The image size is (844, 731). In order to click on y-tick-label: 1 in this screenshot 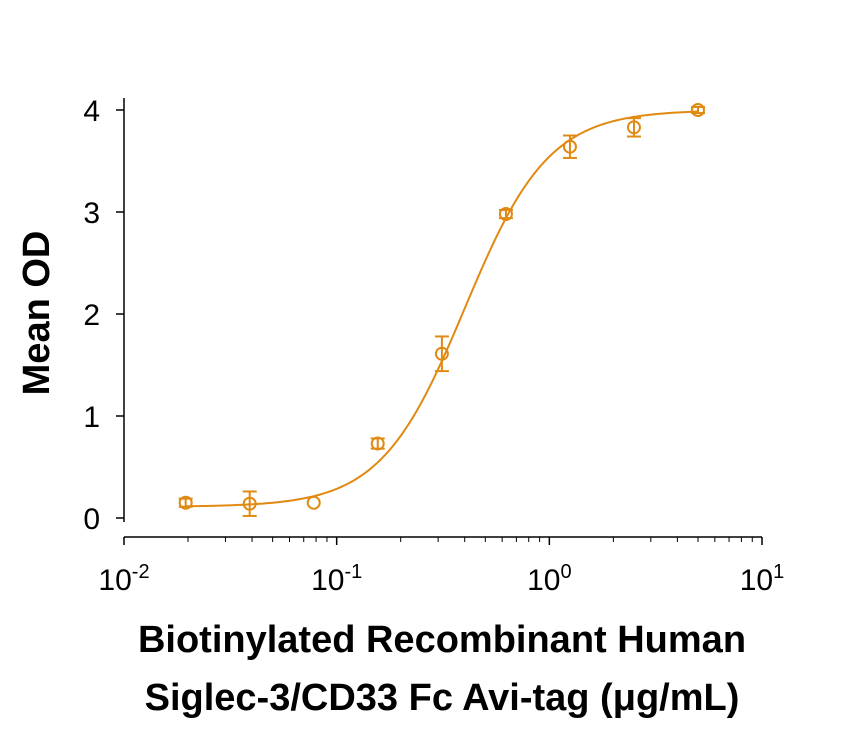, I will do `click(91, 417)`.